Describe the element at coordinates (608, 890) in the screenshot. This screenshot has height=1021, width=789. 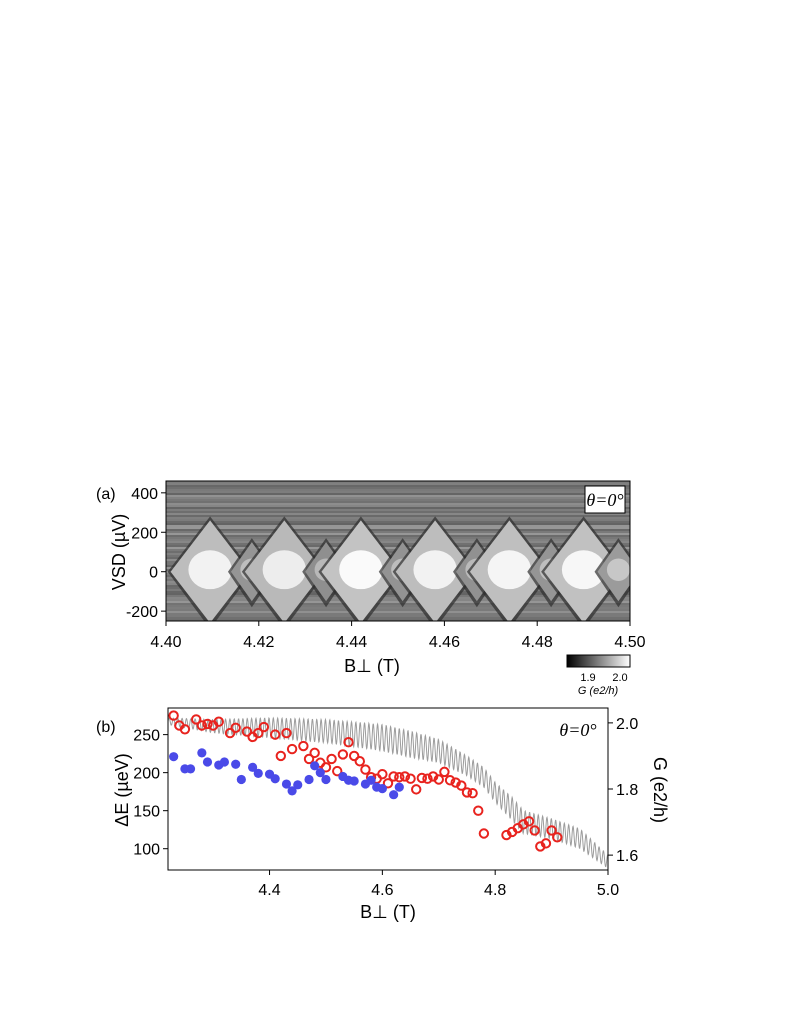
I see `x-tick-label: 5.0` at that location.